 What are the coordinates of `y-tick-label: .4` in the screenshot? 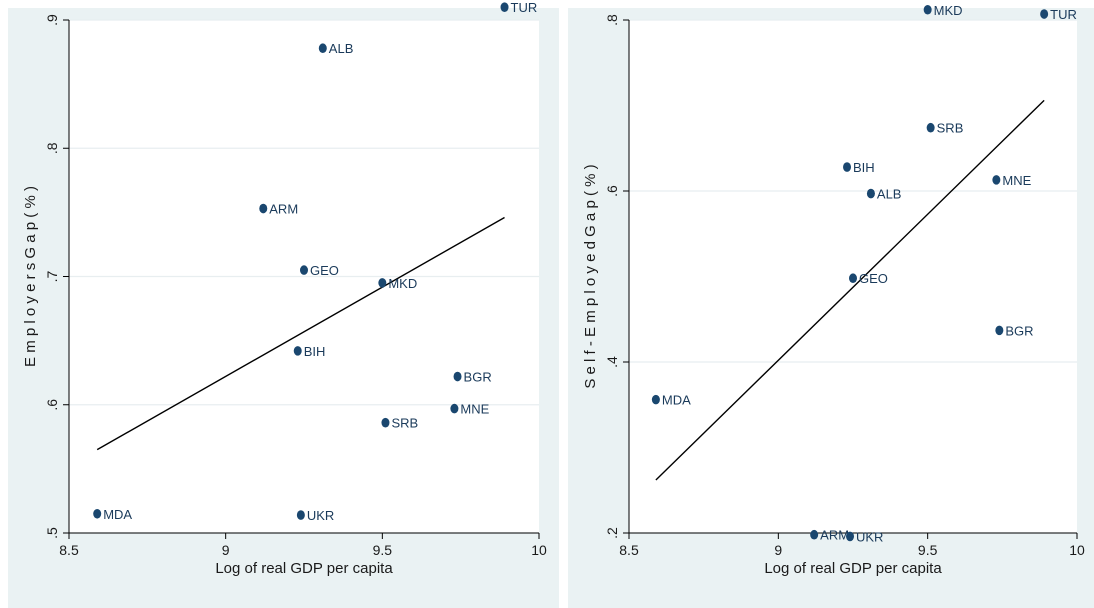 It's located at (612, 362).